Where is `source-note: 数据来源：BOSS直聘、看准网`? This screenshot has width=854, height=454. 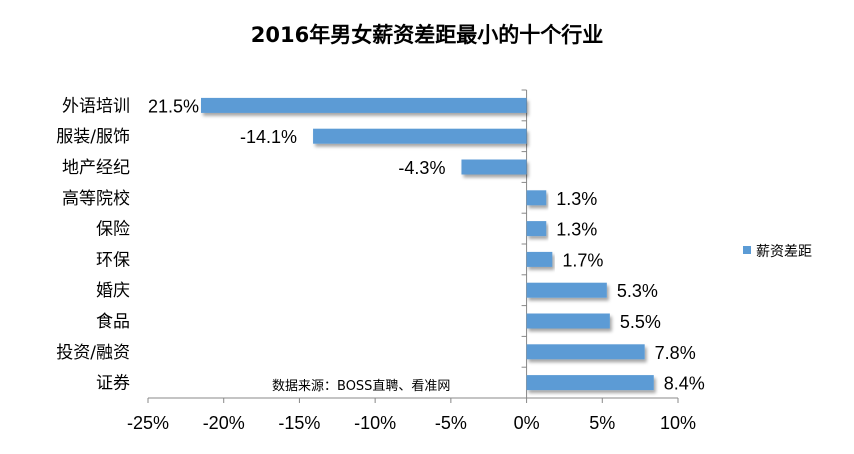 source-note: 数据来源：BOSS直聘、看准网 is located at coordinates (361, 386).